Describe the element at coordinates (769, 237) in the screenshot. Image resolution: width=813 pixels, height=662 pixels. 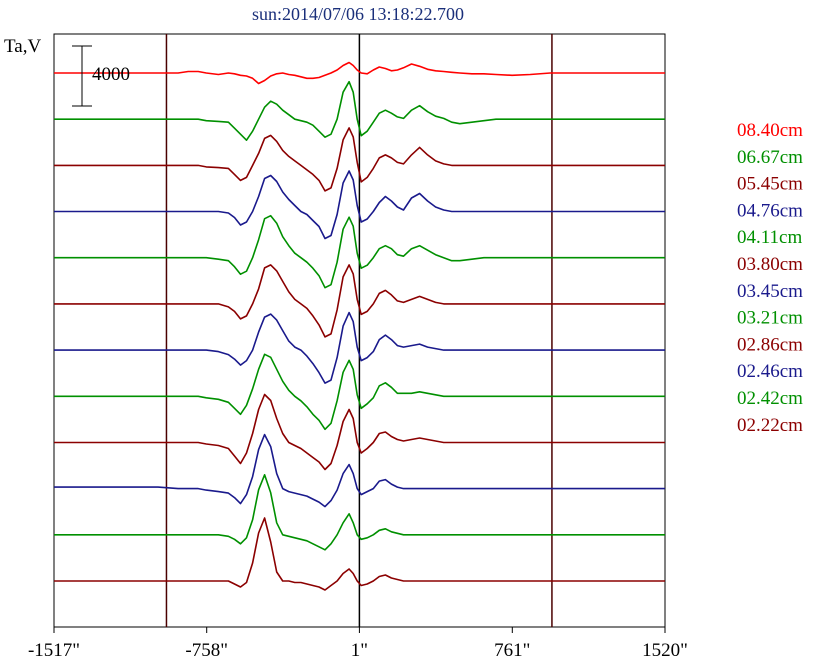
I see `legend-entry-04.11cm: 04.11cm` at that location.